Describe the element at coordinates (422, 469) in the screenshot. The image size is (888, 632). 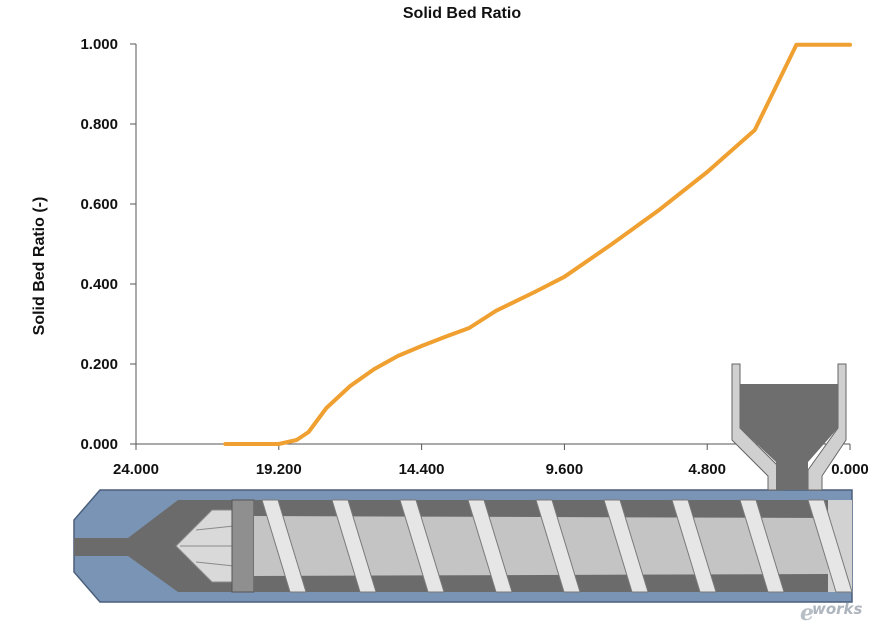
I see `x-tick-label: 14.400` at that location.